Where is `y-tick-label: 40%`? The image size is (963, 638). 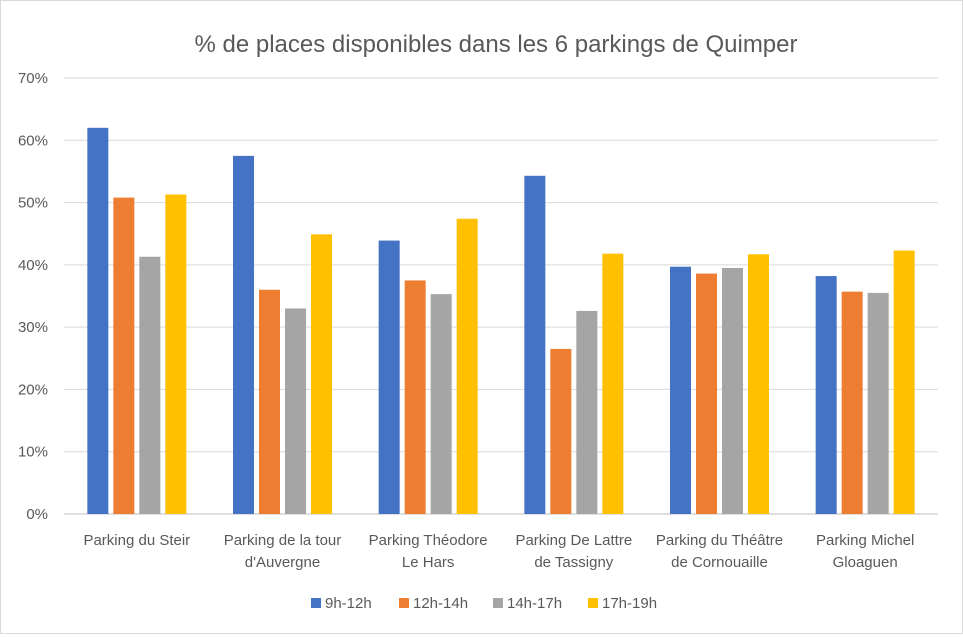
y-tick-label: 40% is located at coordinates (33, 265).